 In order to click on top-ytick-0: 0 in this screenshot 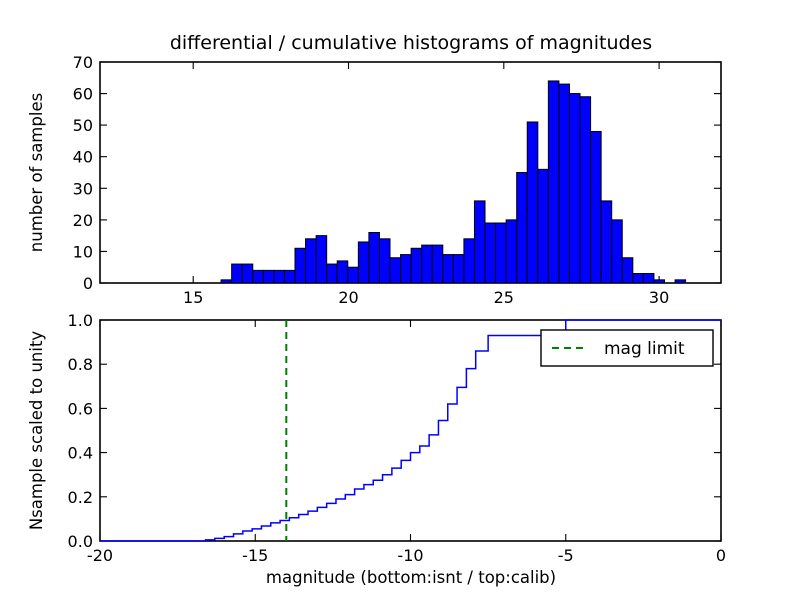, I will do `click(88, 283)`.